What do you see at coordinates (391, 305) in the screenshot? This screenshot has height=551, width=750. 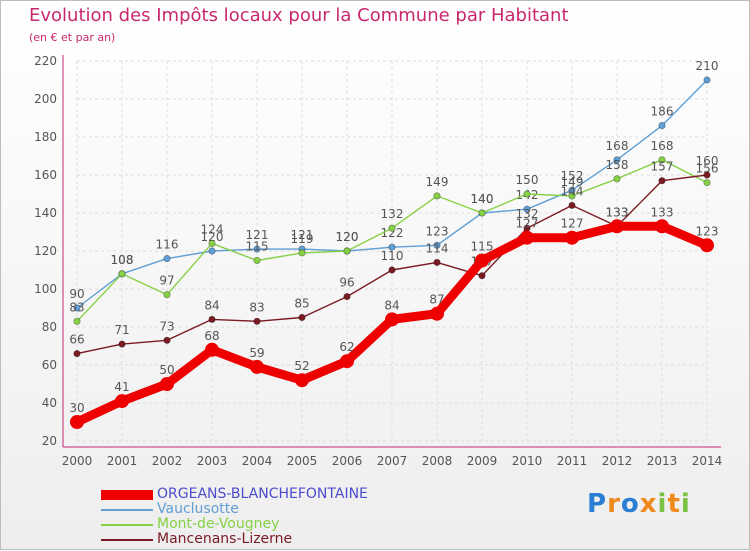 I see `data-label-orgeans-blanchefontaine: 84` at bounding box center [391, 305].